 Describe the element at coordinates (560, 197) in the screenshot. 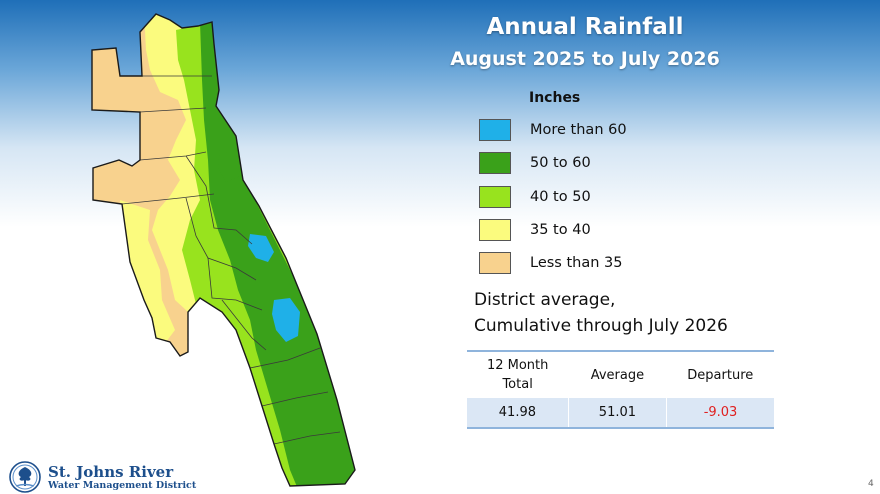

I see `legend-label: 40 to 50` at that location.